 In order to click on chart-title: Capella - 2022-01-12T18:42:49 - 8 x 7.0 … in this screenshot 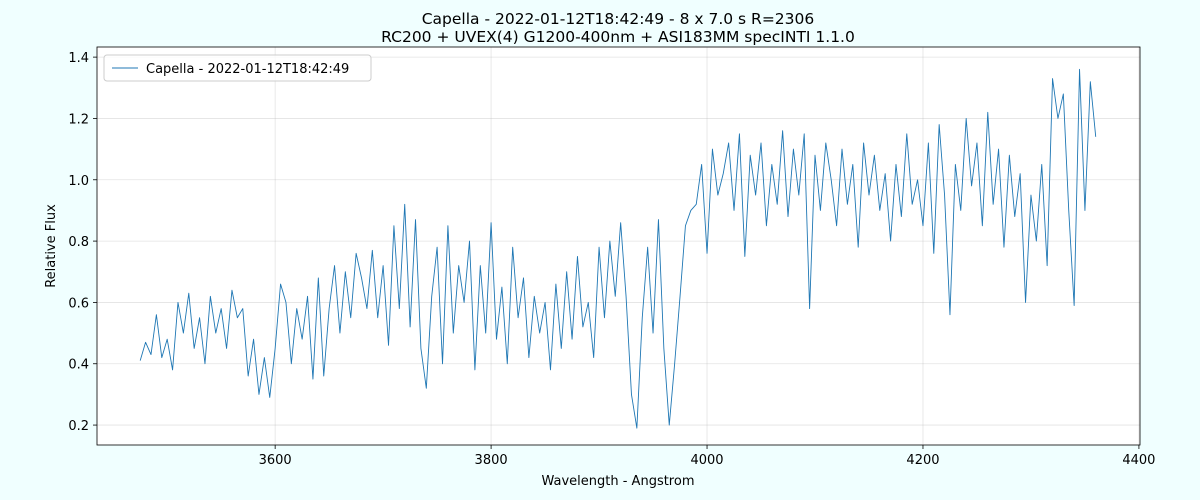, I will do `click(618, 19)`.